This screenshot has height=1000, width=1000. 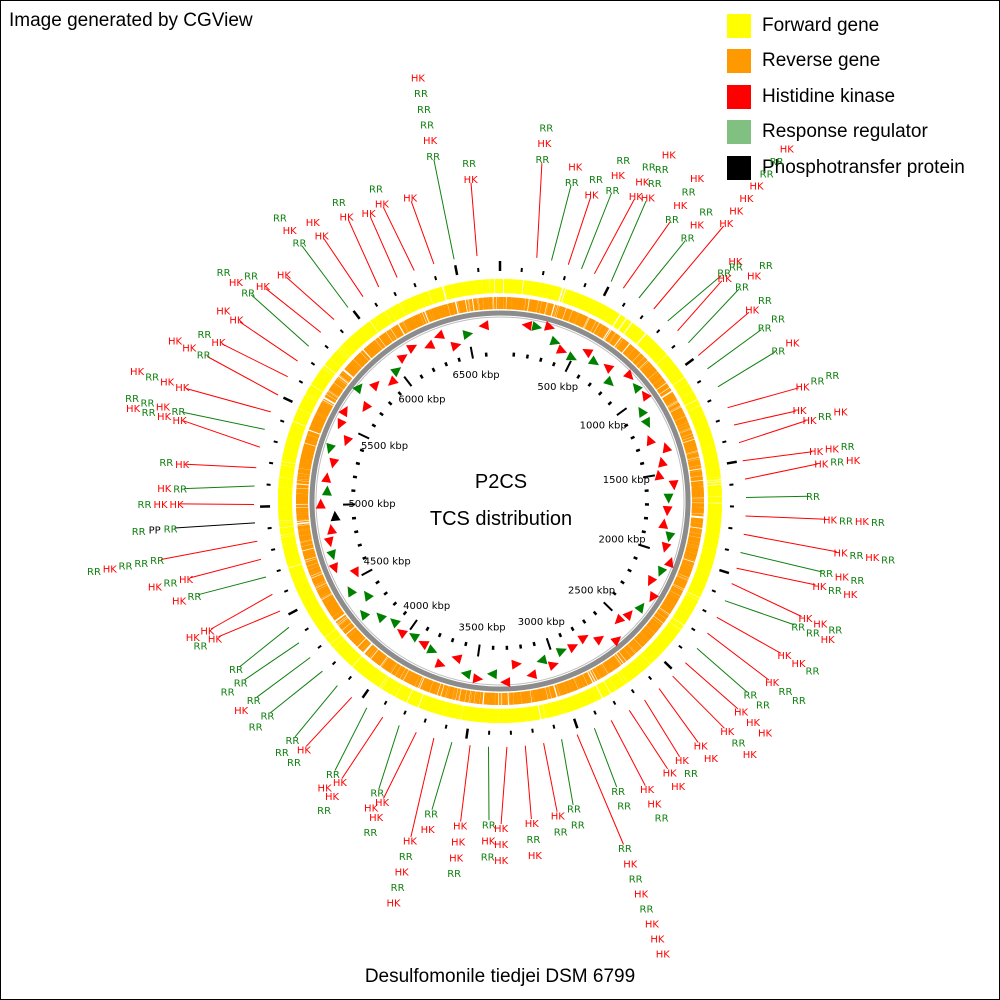 I want to click on backbone-ring, so click(x=500, y=501).